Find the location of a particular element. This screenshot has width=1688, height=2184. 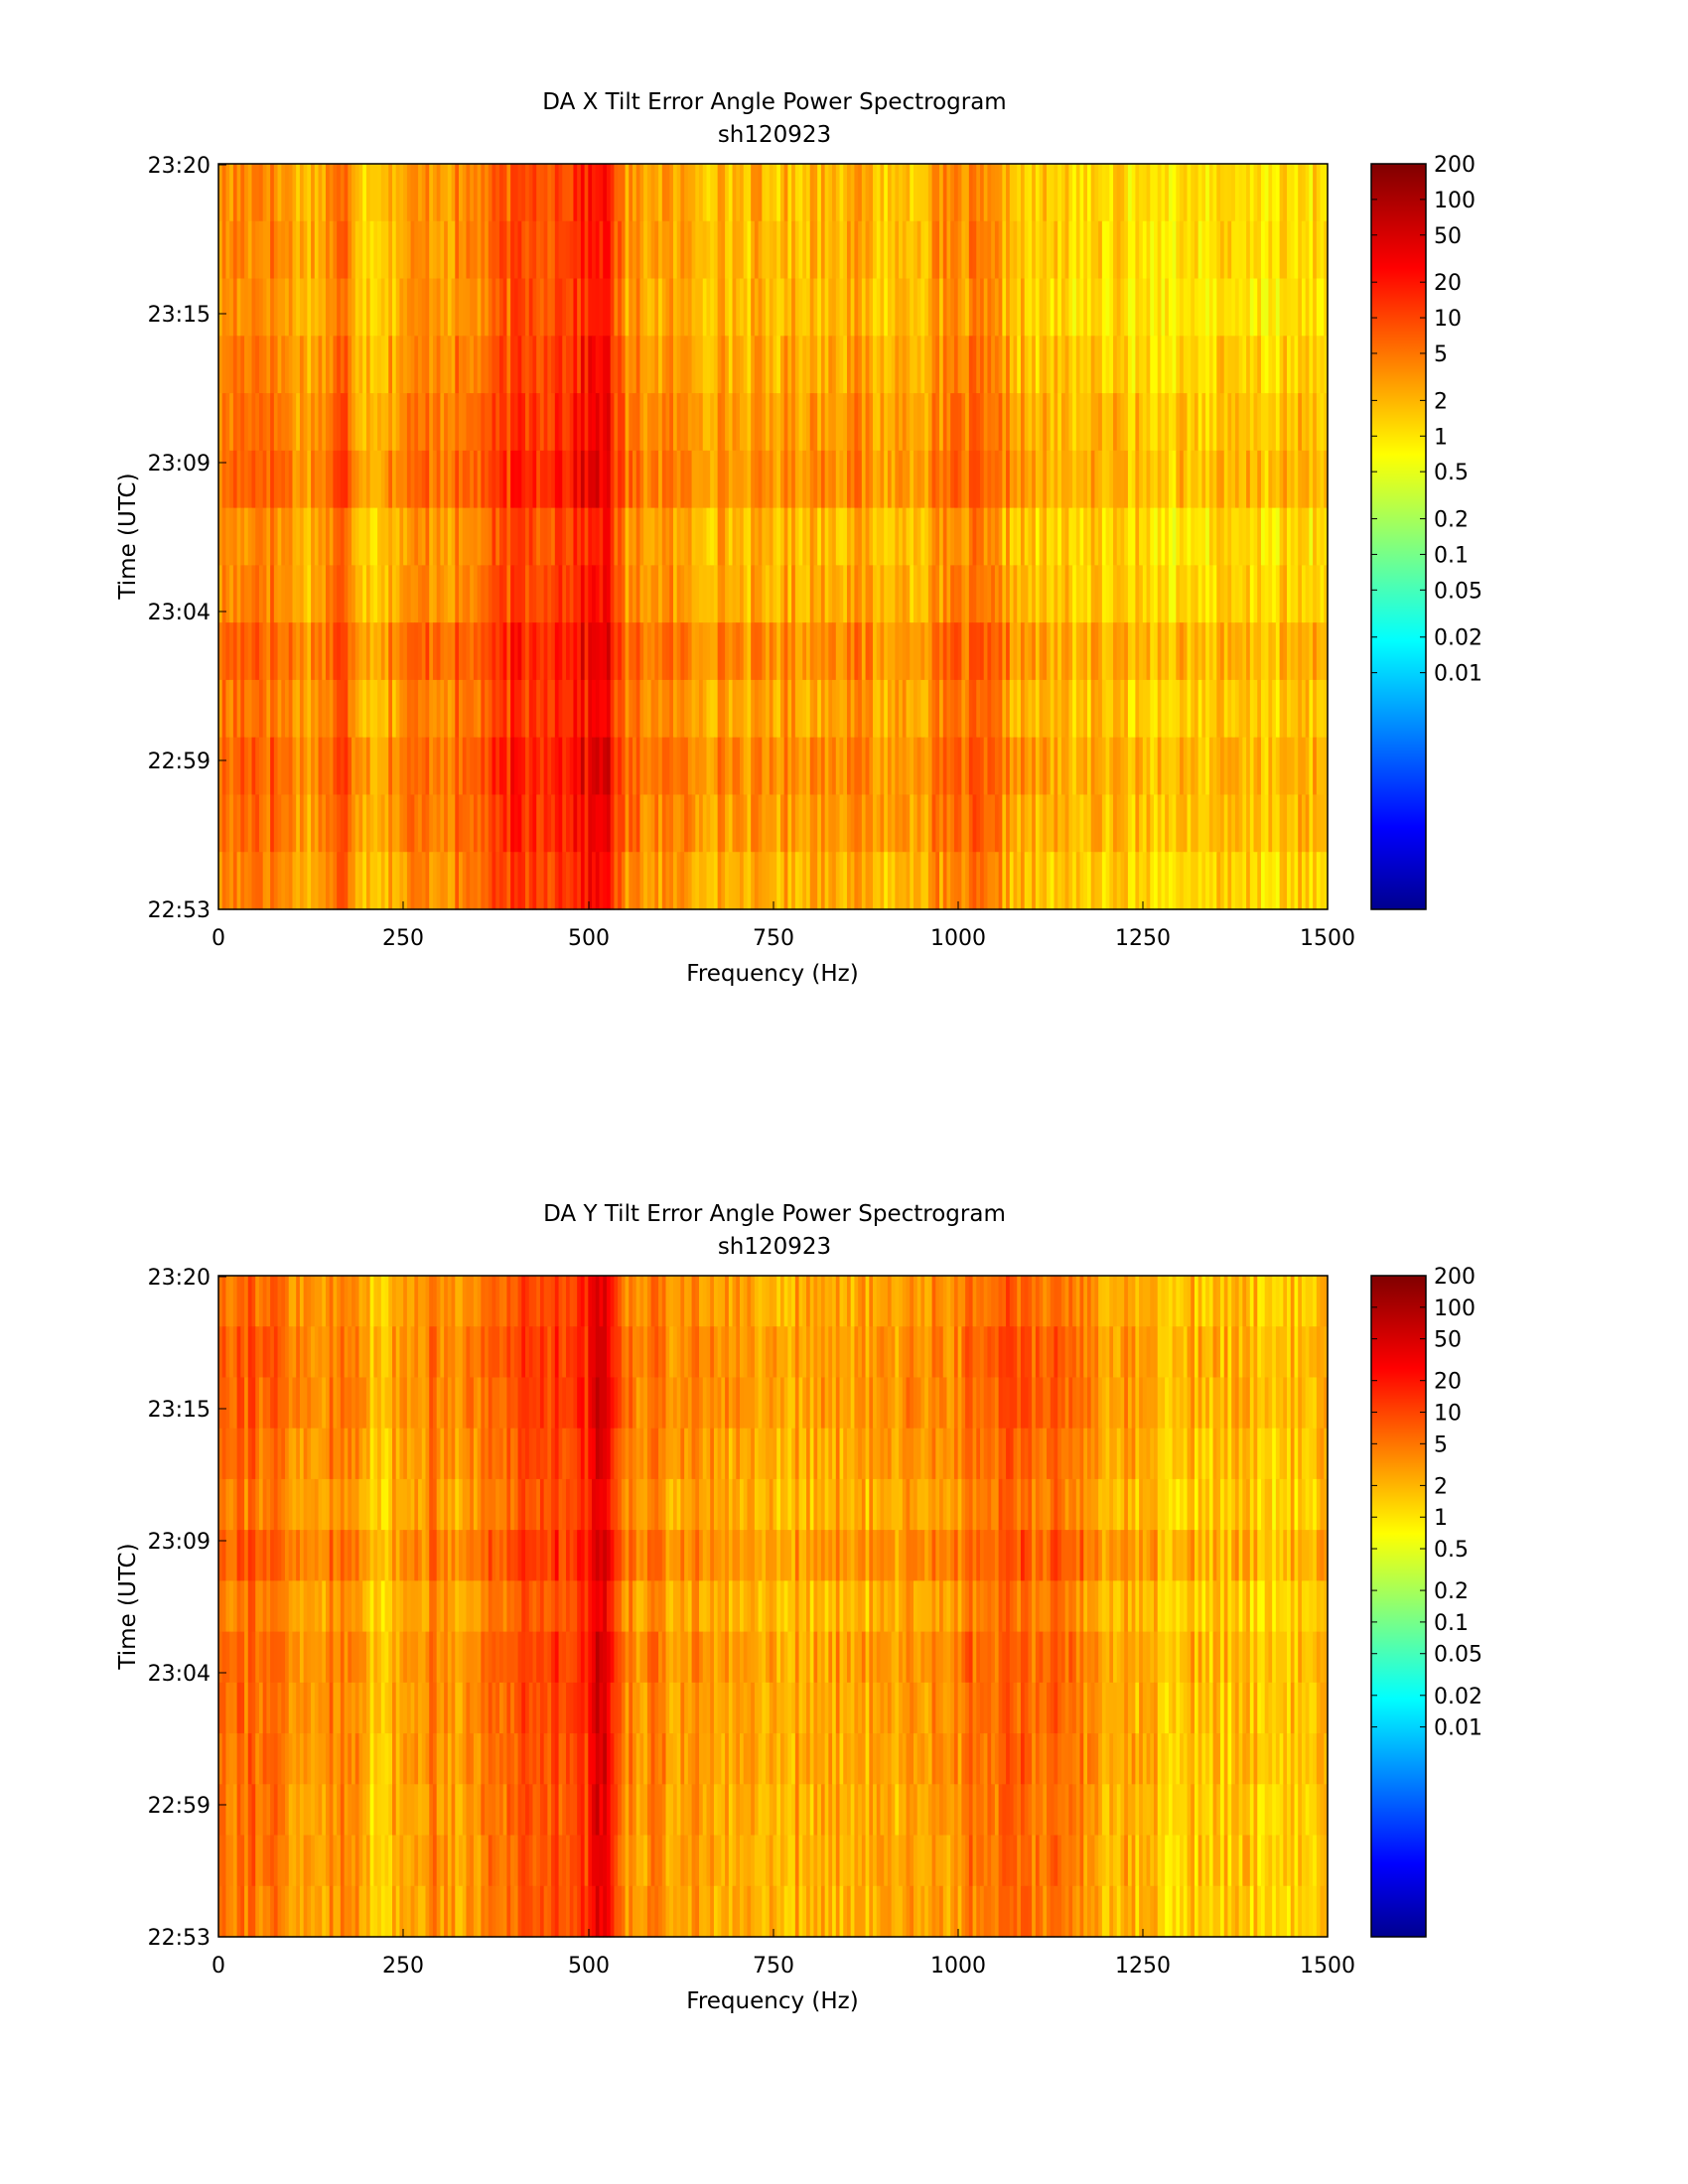

chart-title: DA X Tilt Error Angle Power Spectrogram is located at coordinates (774, 102).